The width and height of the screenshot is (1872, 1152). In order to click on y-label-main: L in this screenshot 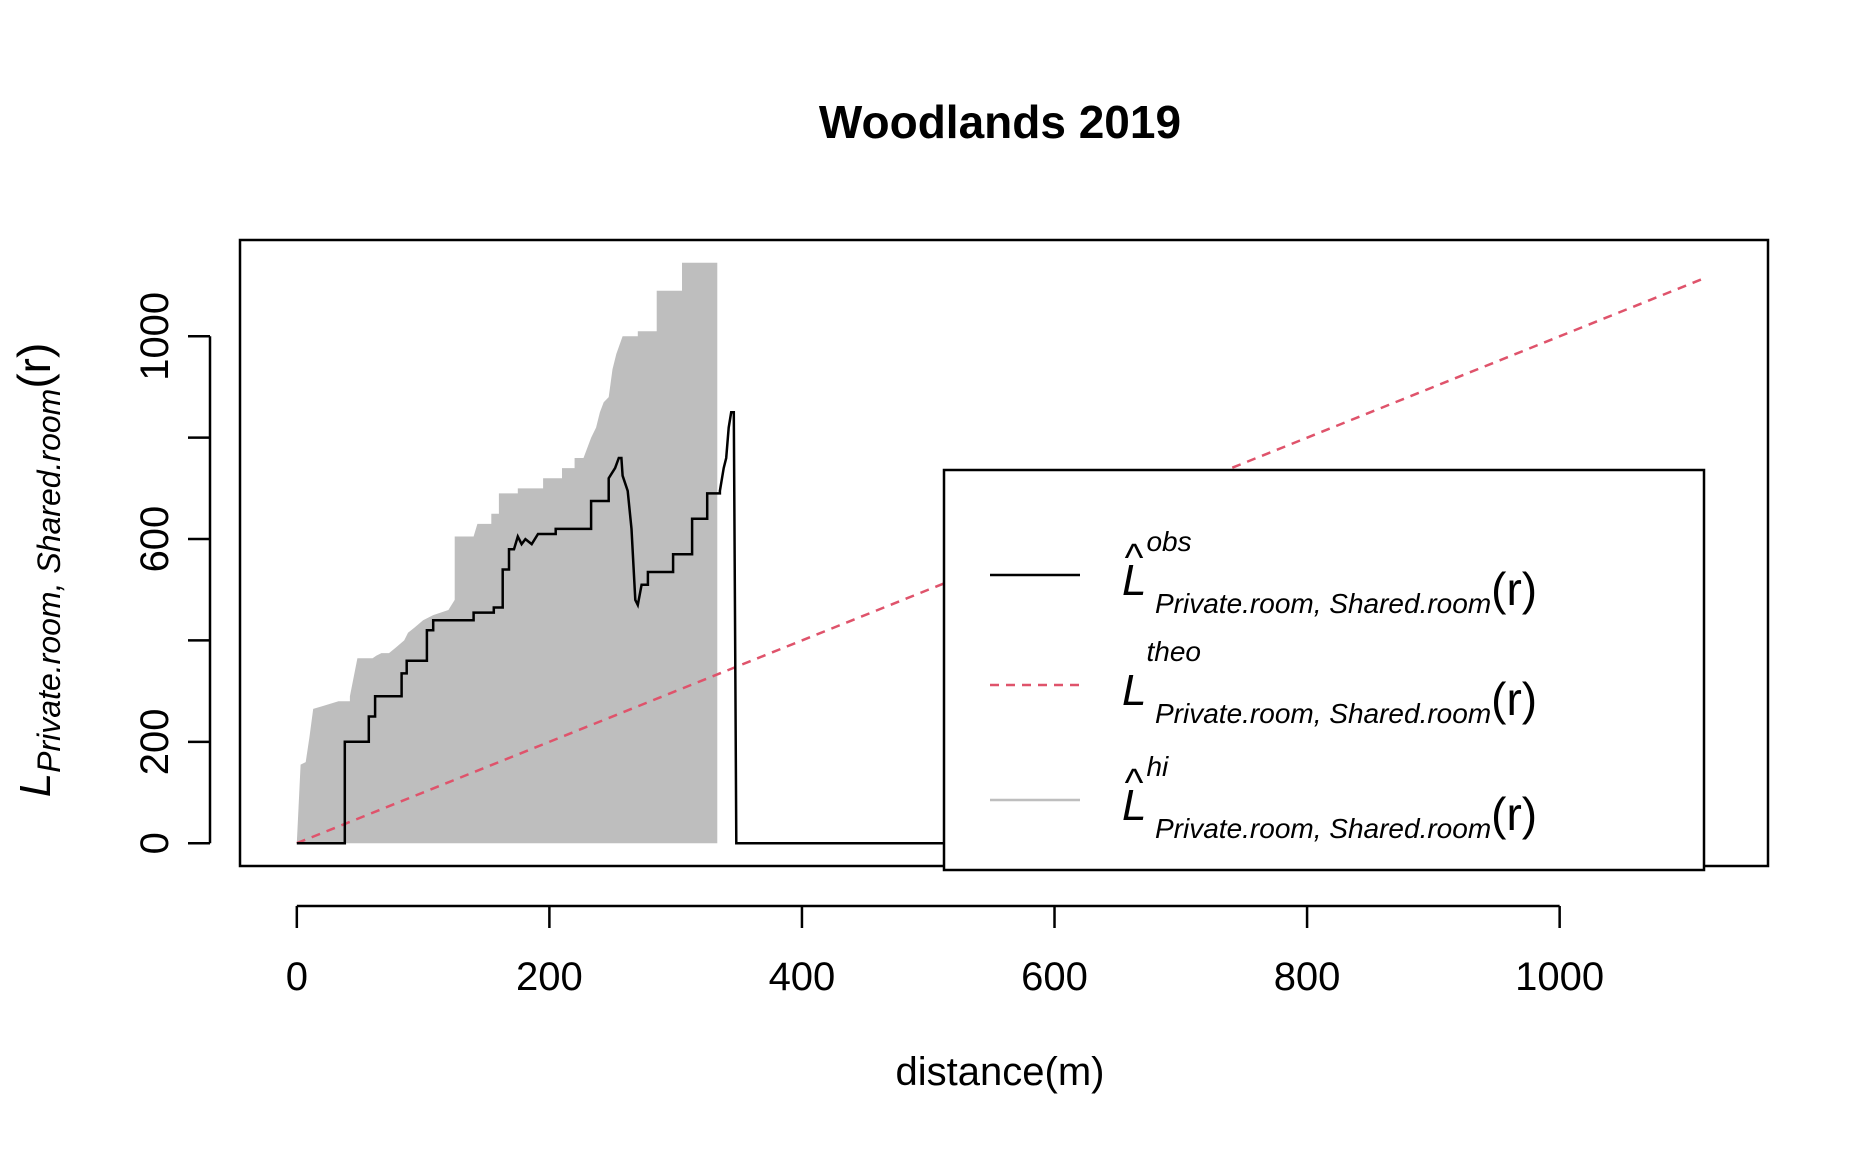, I will do `click(35, 785)`.